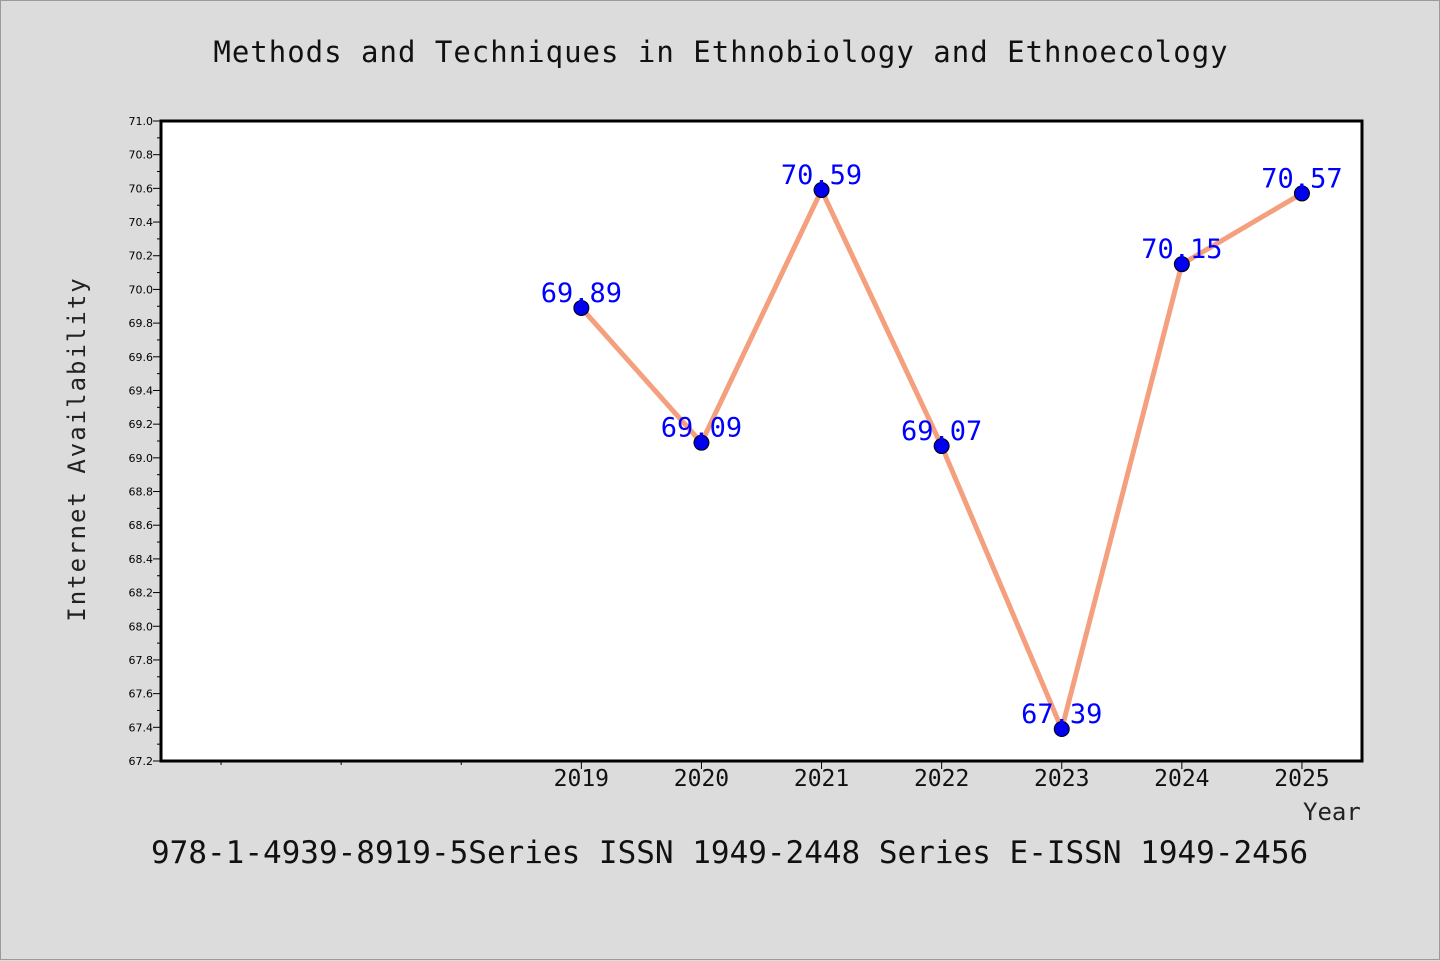  What do you see at coordinates (141, 155) in the screenshot?
I see `y-tick-label: 70.8` at bounding box center [141, 155].